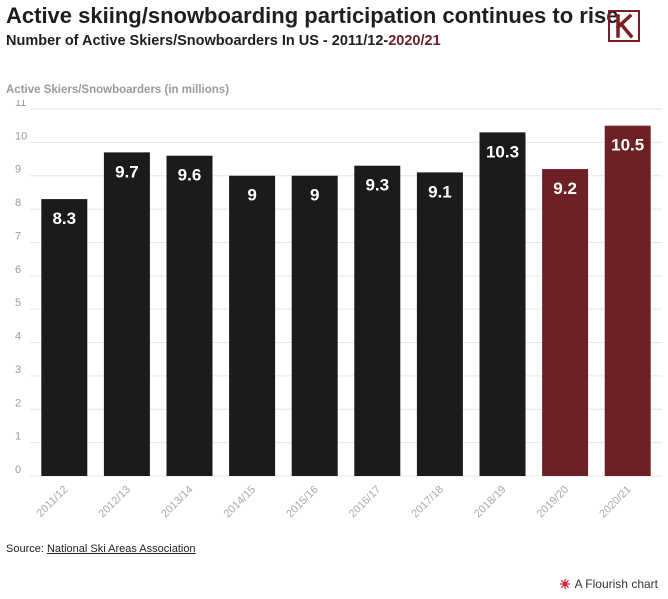 The image size is (668, 599). I want to click on source-note: Source: National Ski Areas Association, so click(101, 549).